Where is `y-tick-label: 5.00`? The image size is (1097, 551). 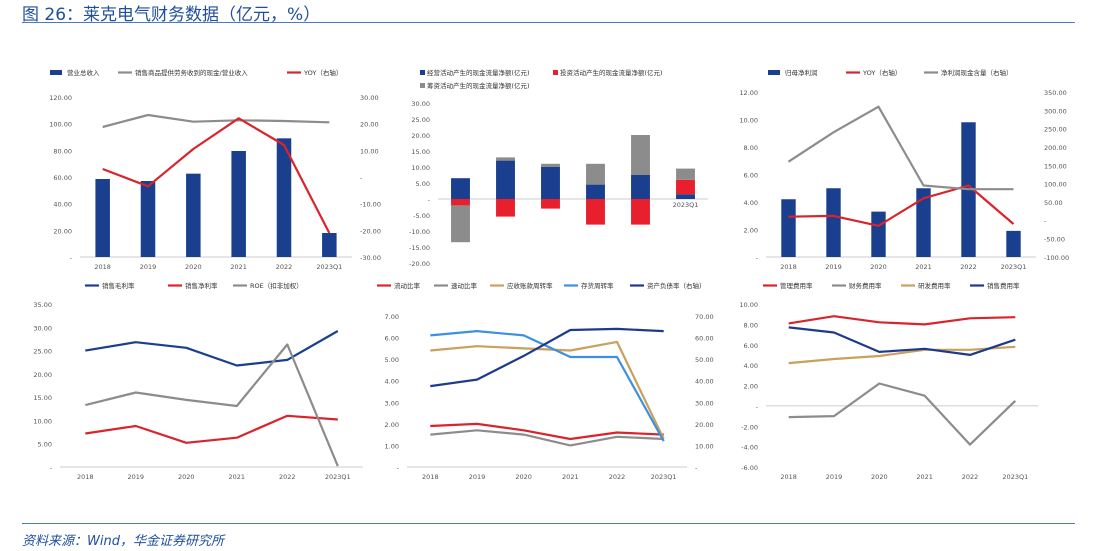
y-tick-label: 5.00 is located at coordinates (423, 184).